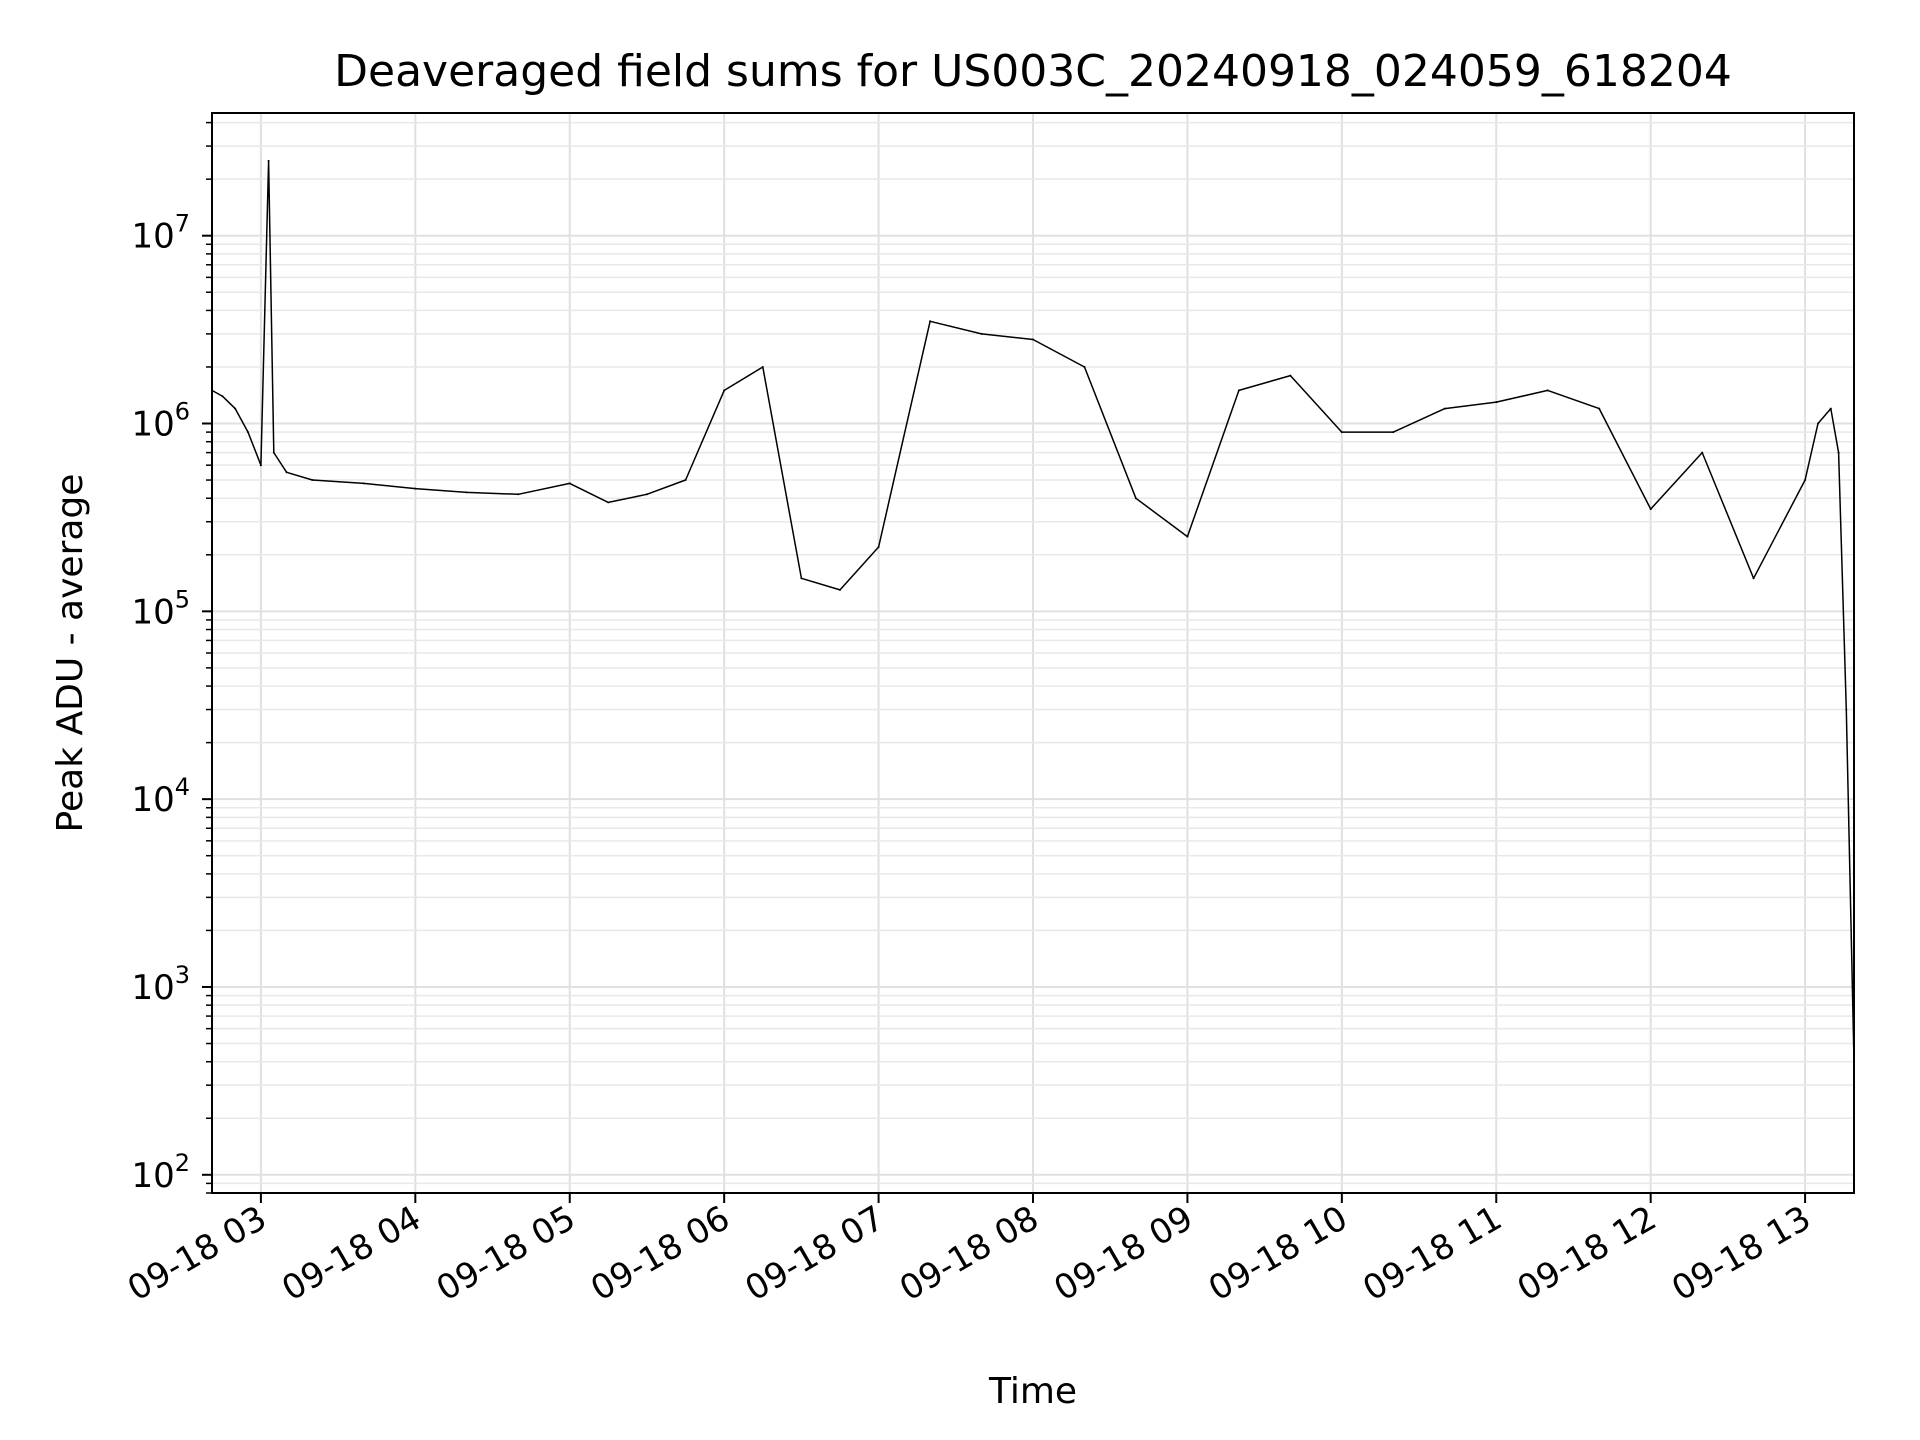  I want to click on y-axis-label: Peak ADU - average, so click(70, 653).